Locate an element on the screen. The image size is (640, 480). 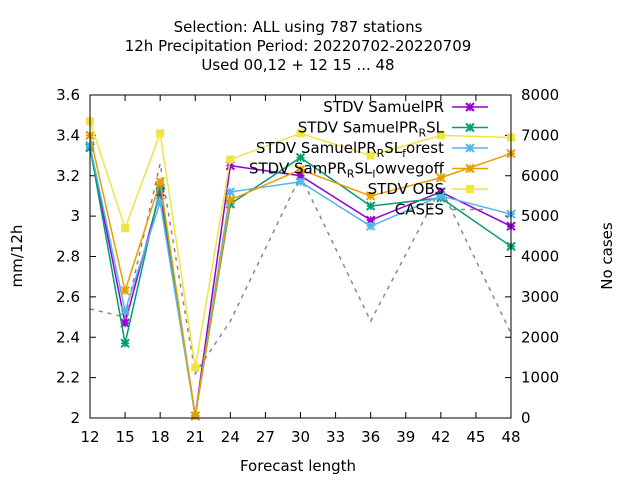
y2-tick-label: 1000 is located at coordinates (540, 378).